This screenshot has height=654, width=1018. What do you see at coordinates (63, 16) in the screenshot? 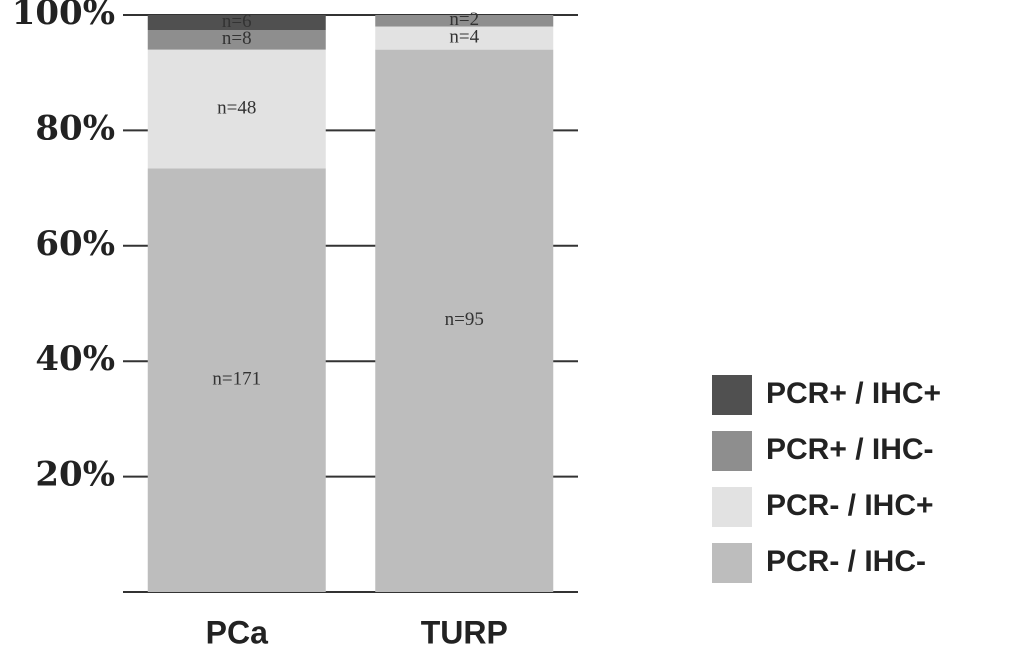
I see `y-tick-label: 100%` at bounding box center [63, 16].